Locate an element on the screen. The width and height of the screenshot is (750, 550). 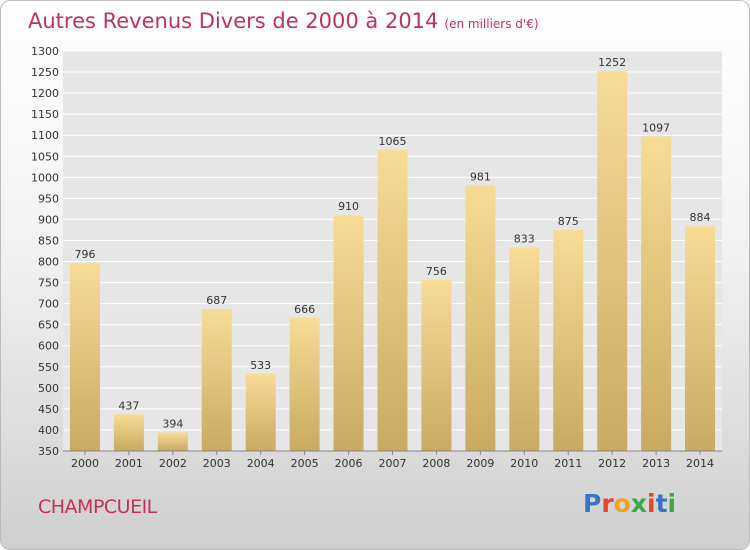
bar-2013 is located at coordinates (656, 293).